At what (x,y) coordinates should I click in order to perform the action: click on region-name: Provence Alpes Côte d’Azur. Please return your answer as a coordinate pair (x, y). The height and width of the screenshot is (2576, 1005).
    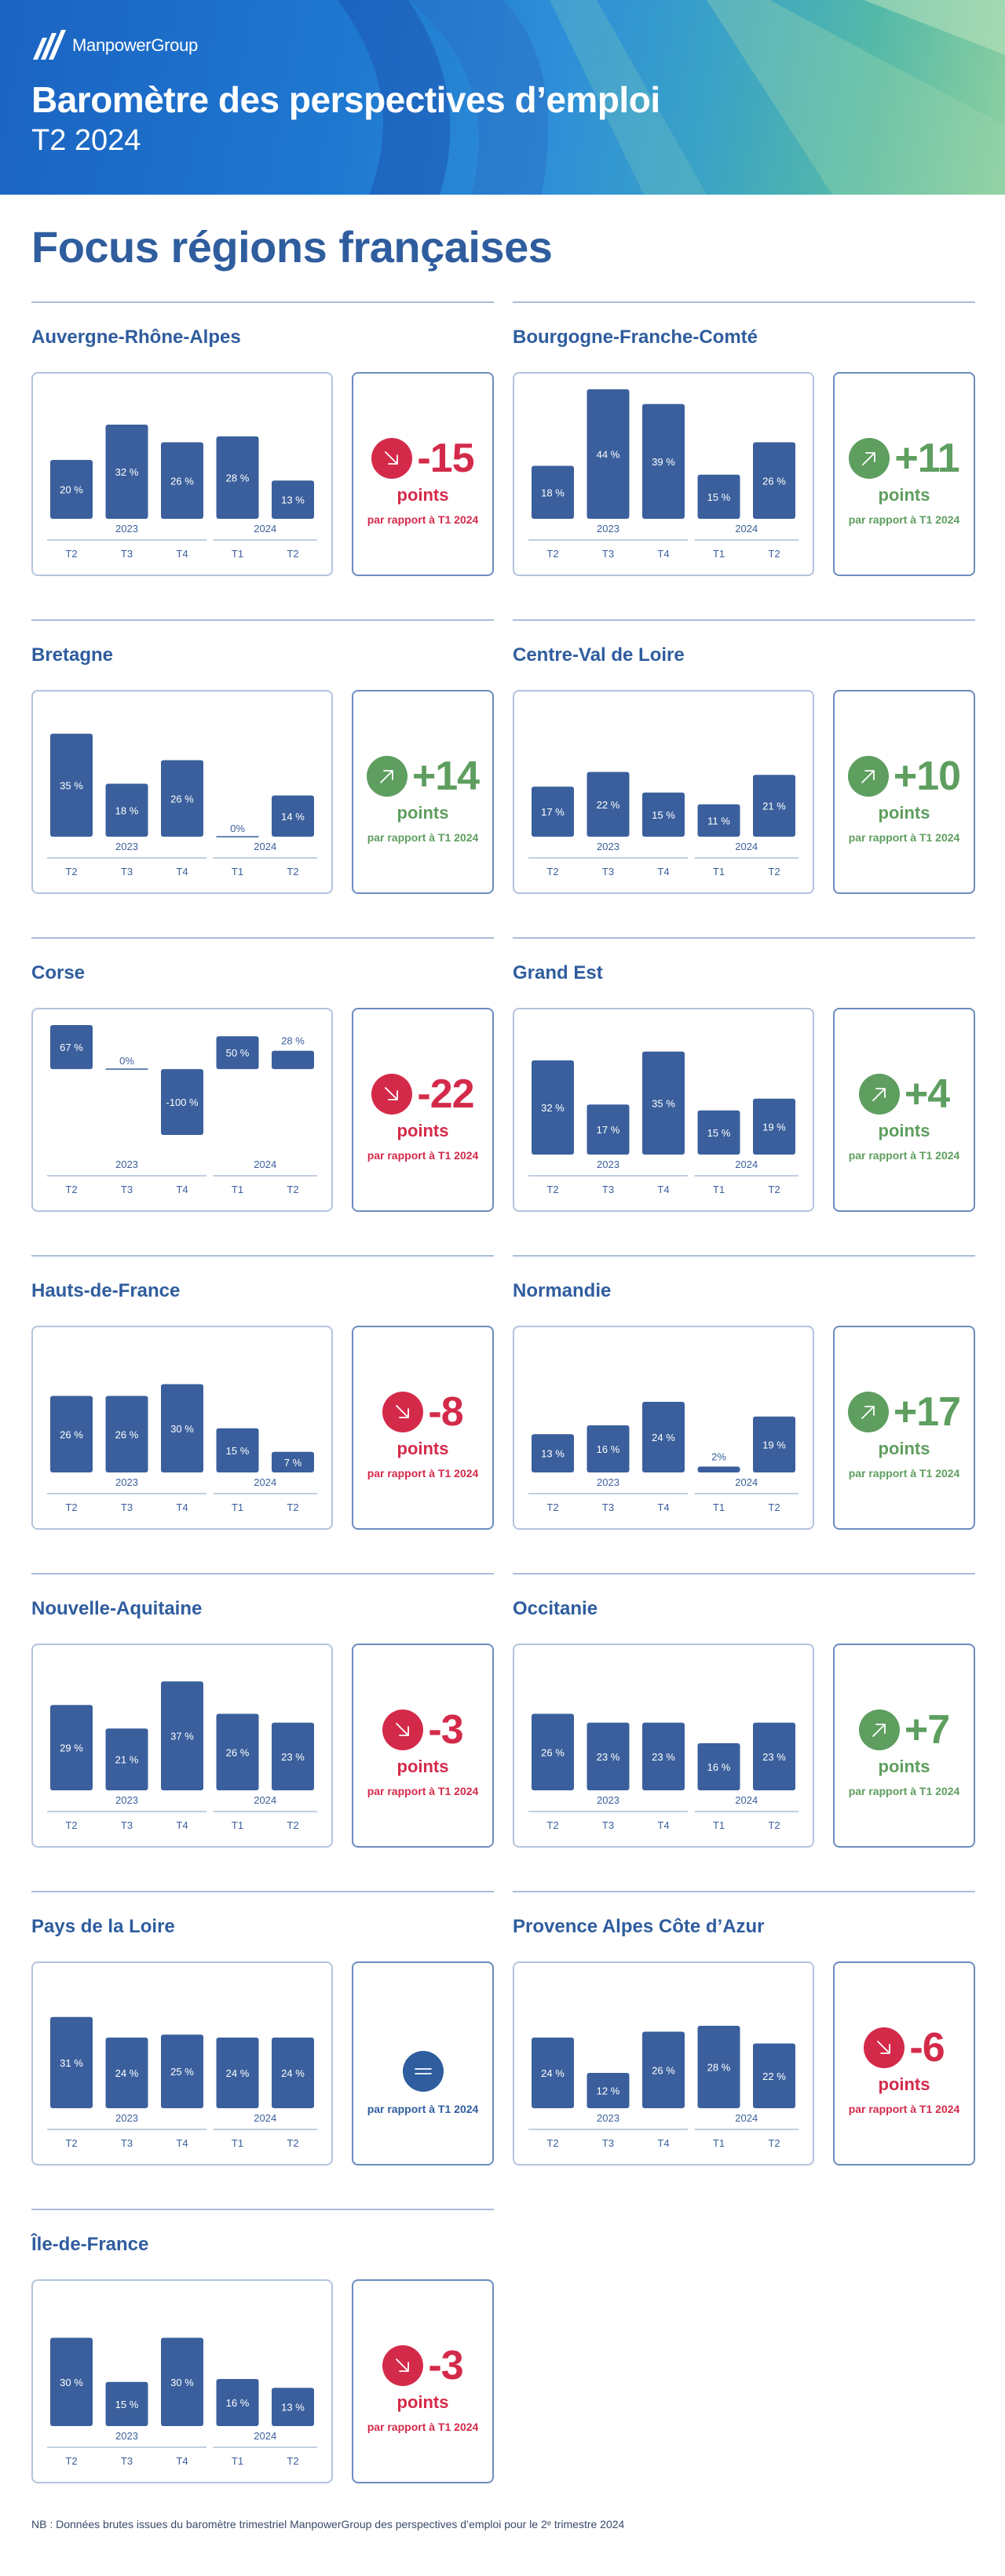
    Looking at the image, I should click on (639, 1926).